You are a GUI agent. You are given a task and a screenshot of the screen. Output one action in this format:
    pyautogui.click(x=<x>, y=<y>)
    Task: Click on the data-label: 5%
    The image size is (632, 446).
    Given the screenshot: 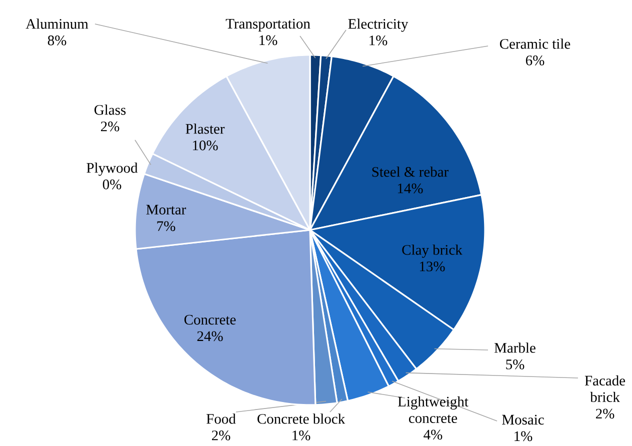 What is the action you would take?
    pyautogui.click(x=515, y=365)
    